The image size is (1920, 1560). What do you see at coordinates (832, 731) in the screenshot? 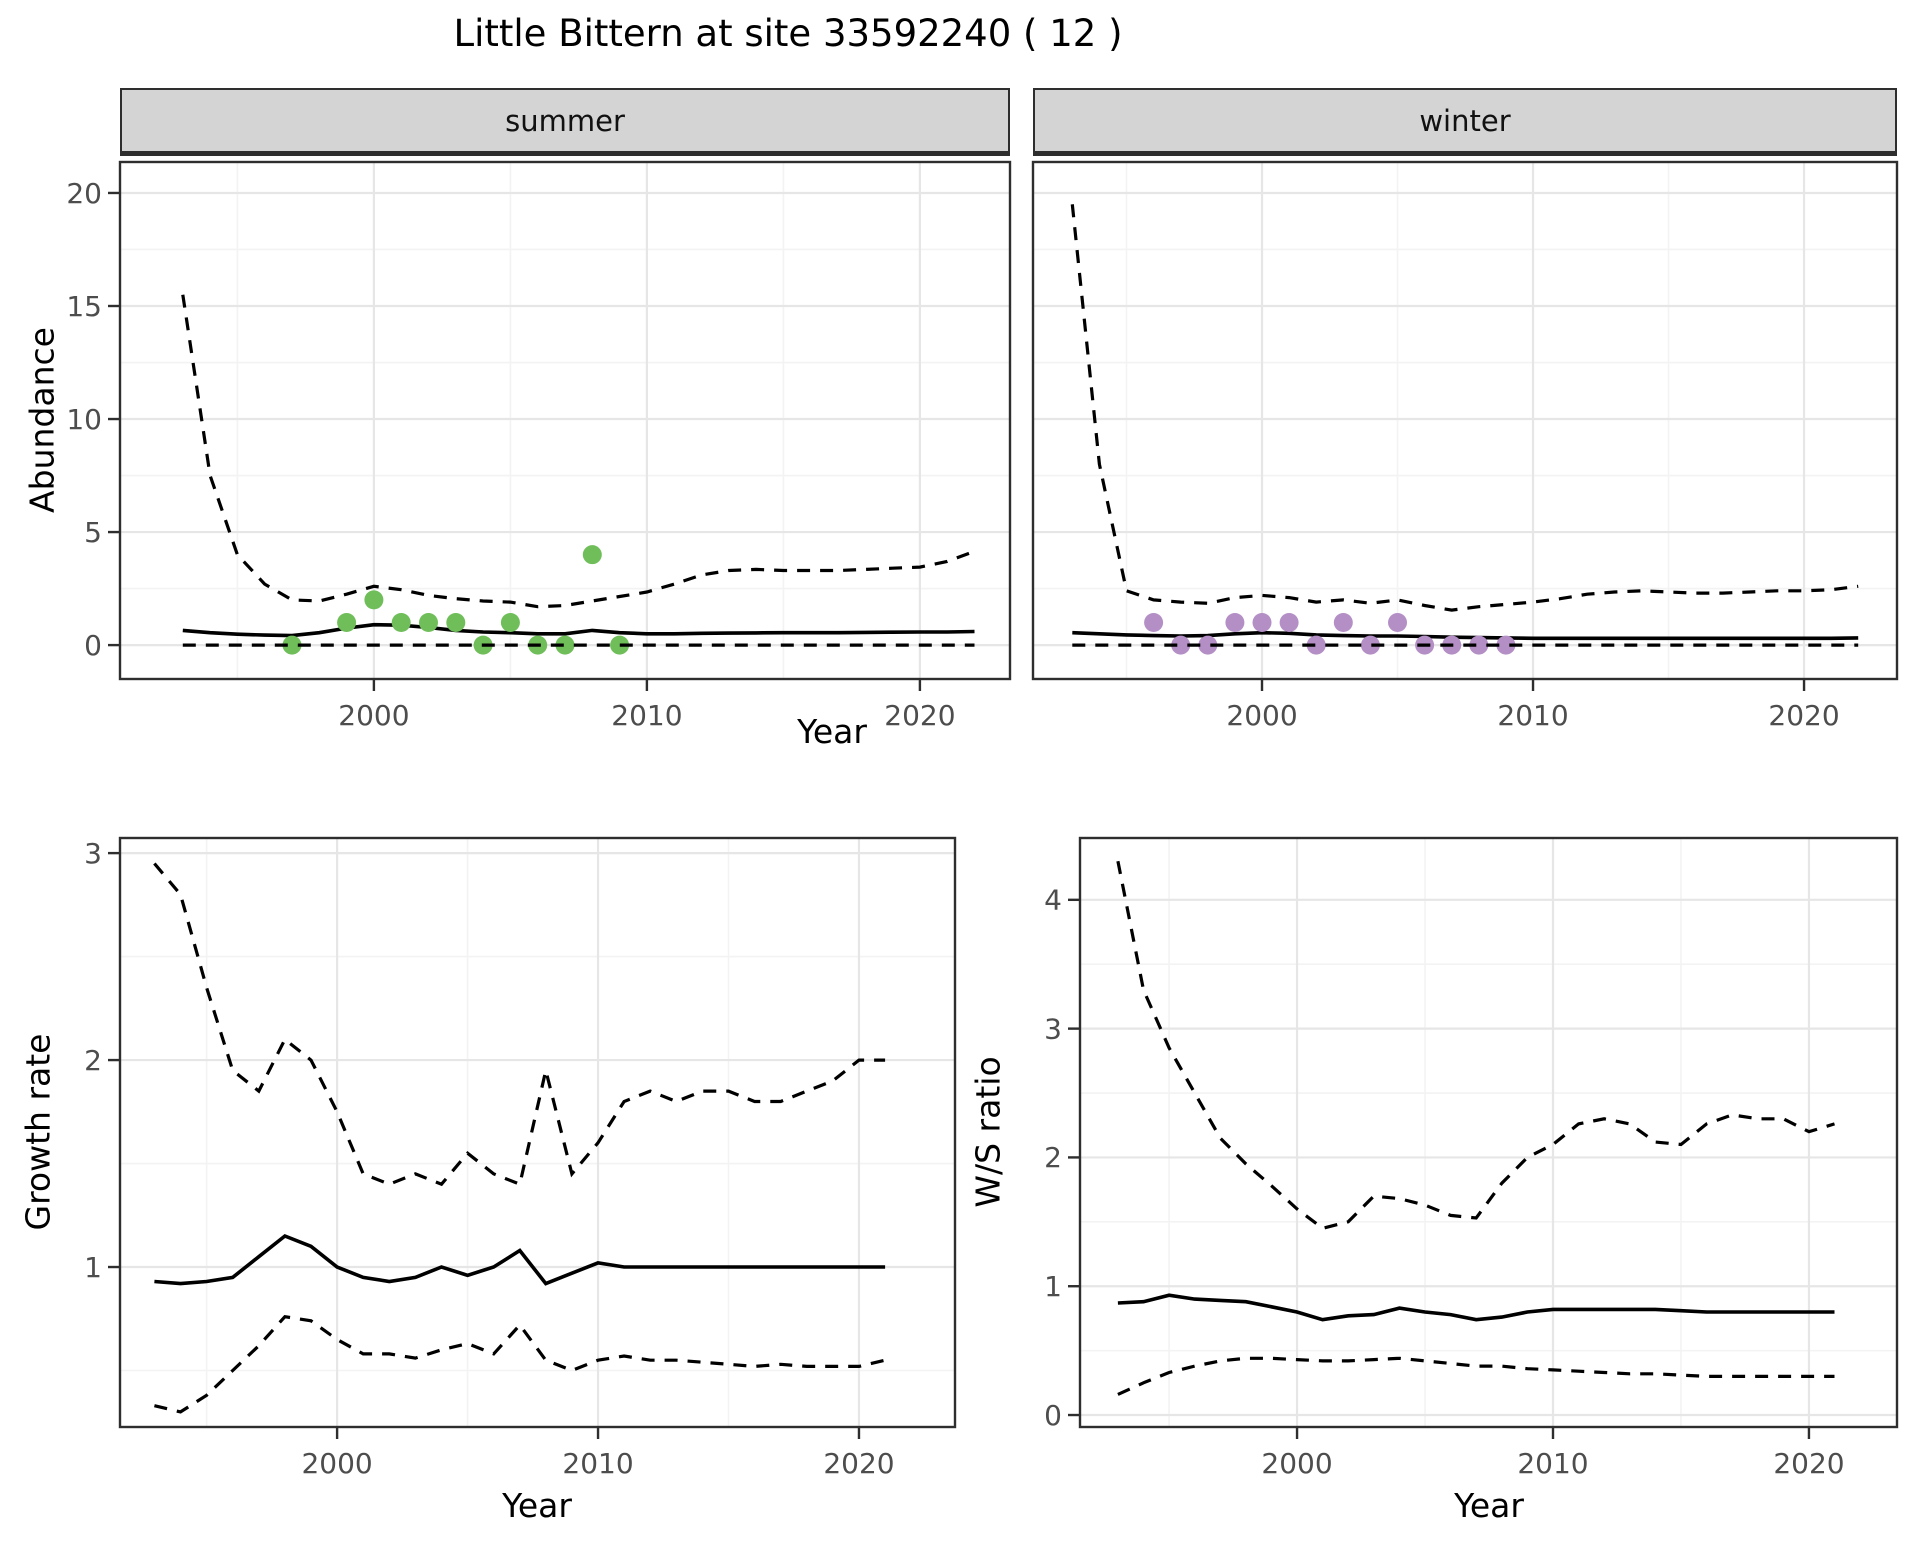
I see `x-axis-title-year-top: Year` at bounding box center [832, 731].